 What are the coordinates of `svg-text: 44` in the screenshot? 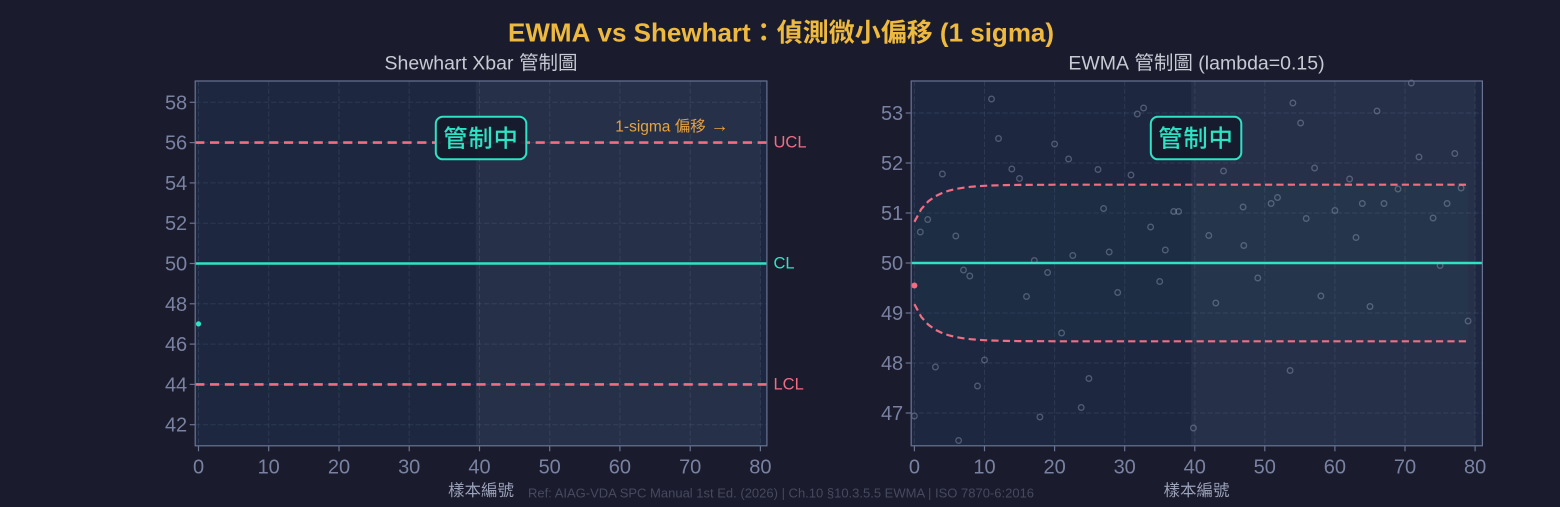 It's located at (176, 385).